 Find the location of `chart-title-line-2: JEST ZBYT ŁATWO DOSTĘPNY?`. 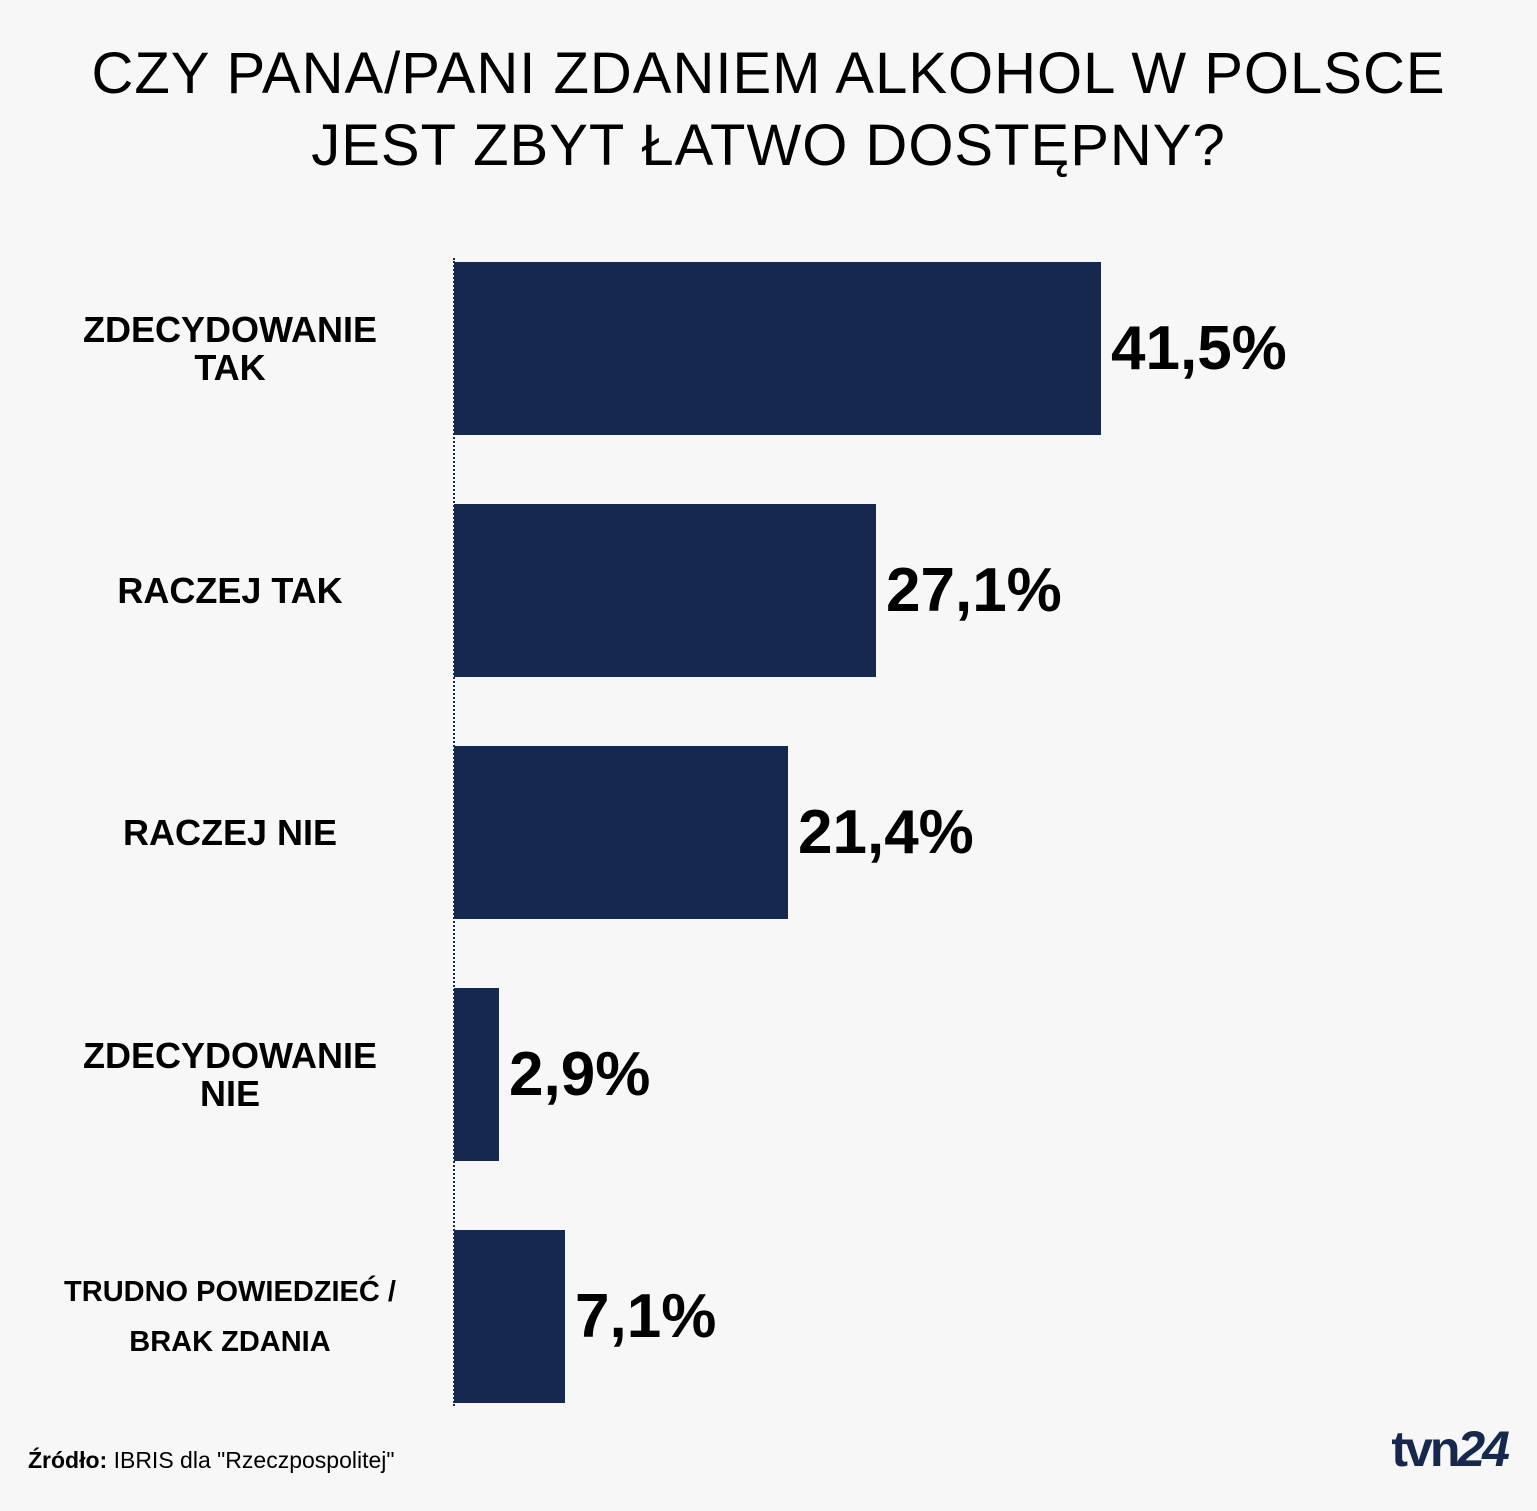

chart-title-line-2: JEST ZBYT ŁATWO DOSTĘPNY? is located at coordinates (768, 145).